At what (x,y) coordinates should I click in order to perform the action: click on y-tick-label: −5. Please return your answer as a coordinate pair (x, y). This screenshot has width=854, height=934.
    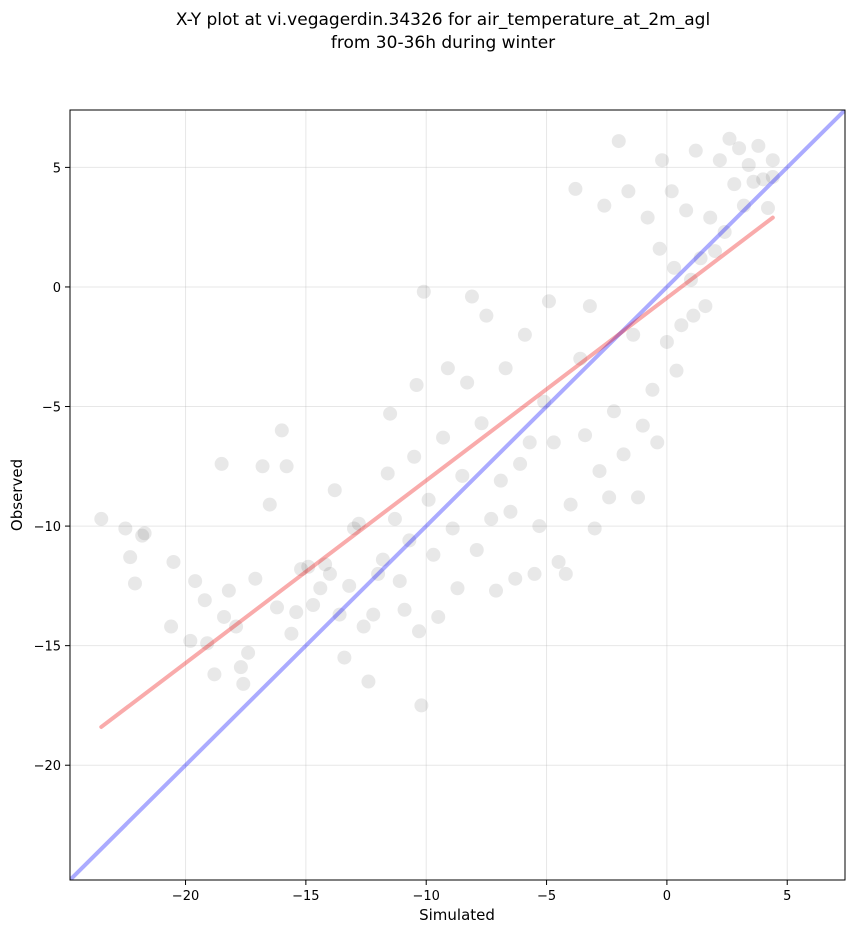
    Looking at the image, I should click on (51, 408).